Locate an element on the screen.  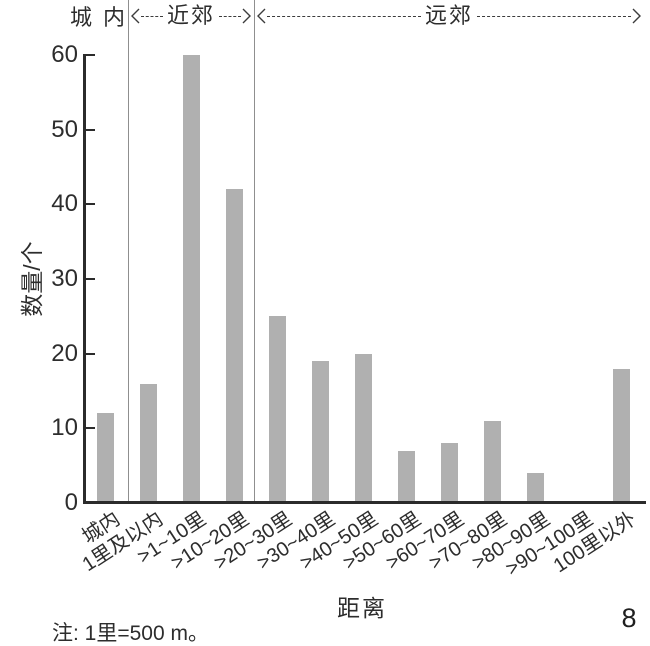
y-tick-label: 20 is located at coordinates (64, 353).